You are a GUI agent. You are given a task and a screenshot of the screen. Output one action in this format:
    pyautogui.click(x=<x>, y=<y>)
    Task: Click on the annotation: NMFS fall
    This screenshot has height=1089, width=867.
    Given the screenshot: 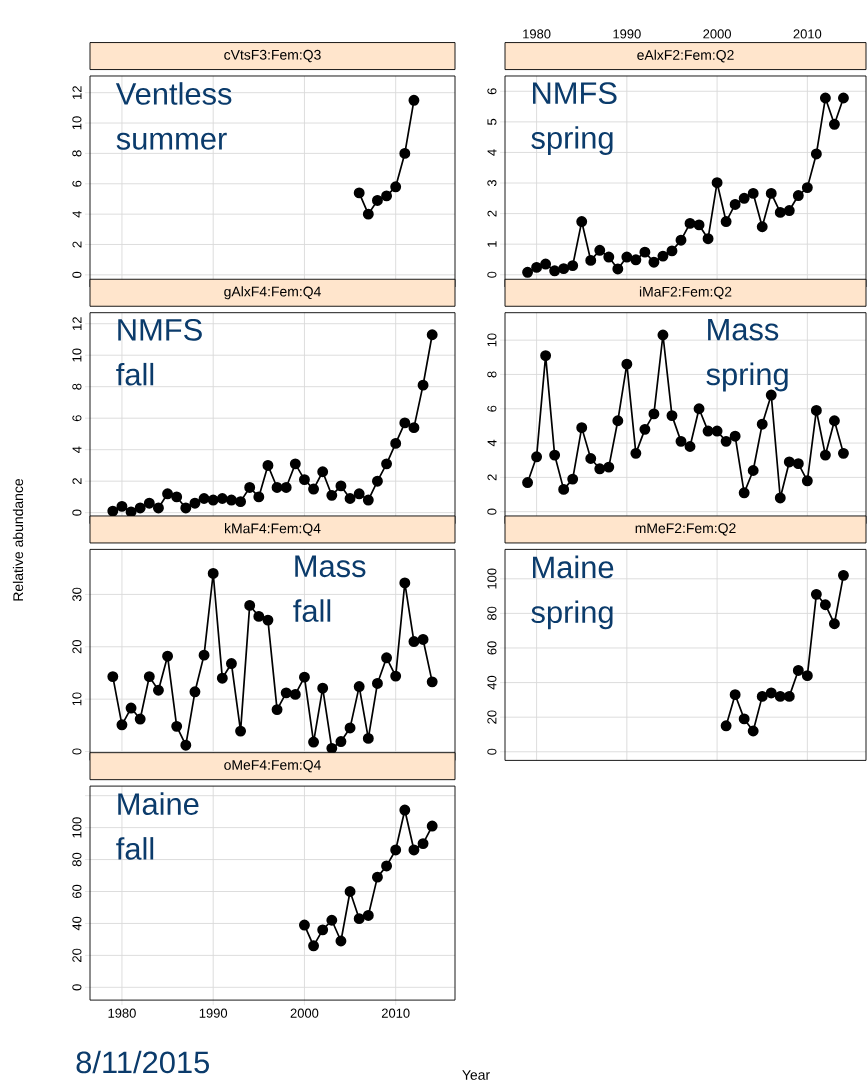 What is the action you would take?
    pyautogui.click(x=159, y=352)
    